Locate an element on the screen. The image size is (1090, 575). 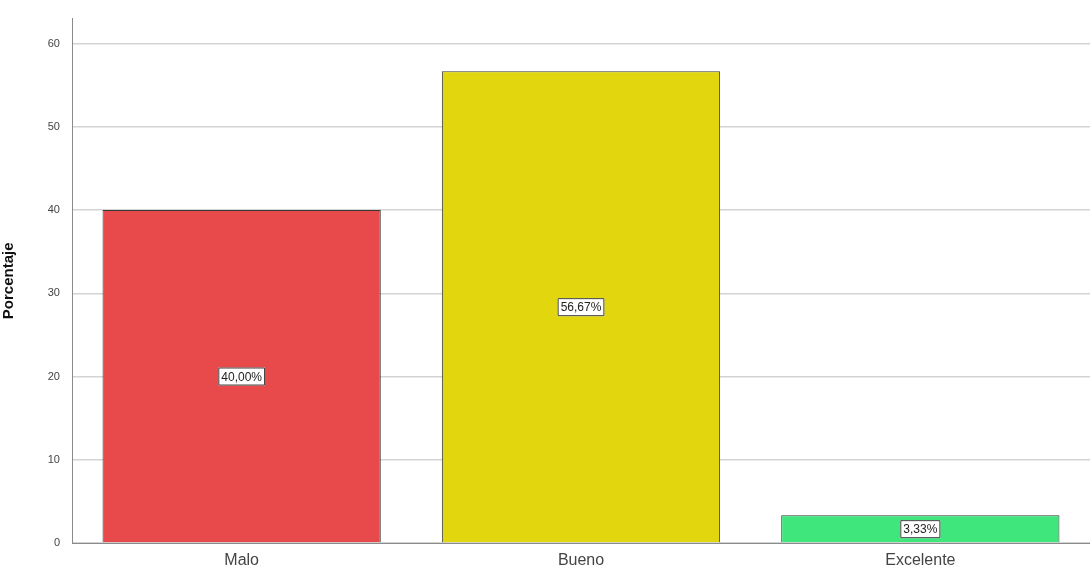
data-label: 3,33% is located at coordinates (920, 529).